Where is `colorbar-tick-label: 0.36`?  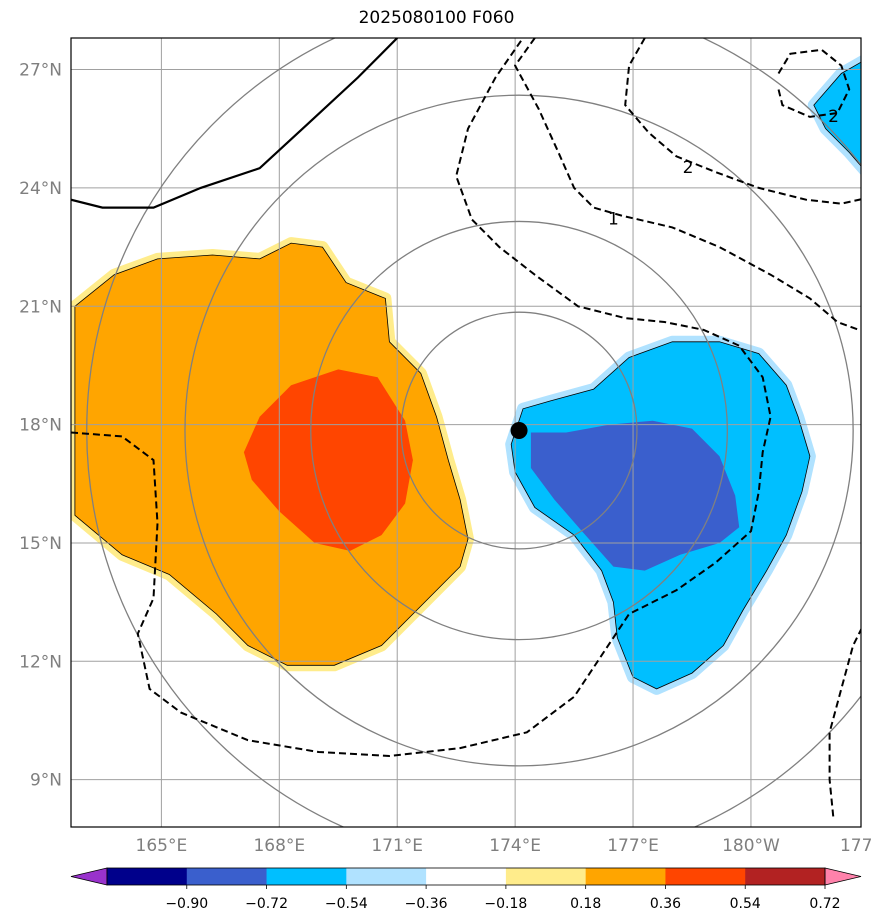 colorbar-tick-label: 0.36 is located at coordinates (665, 904).